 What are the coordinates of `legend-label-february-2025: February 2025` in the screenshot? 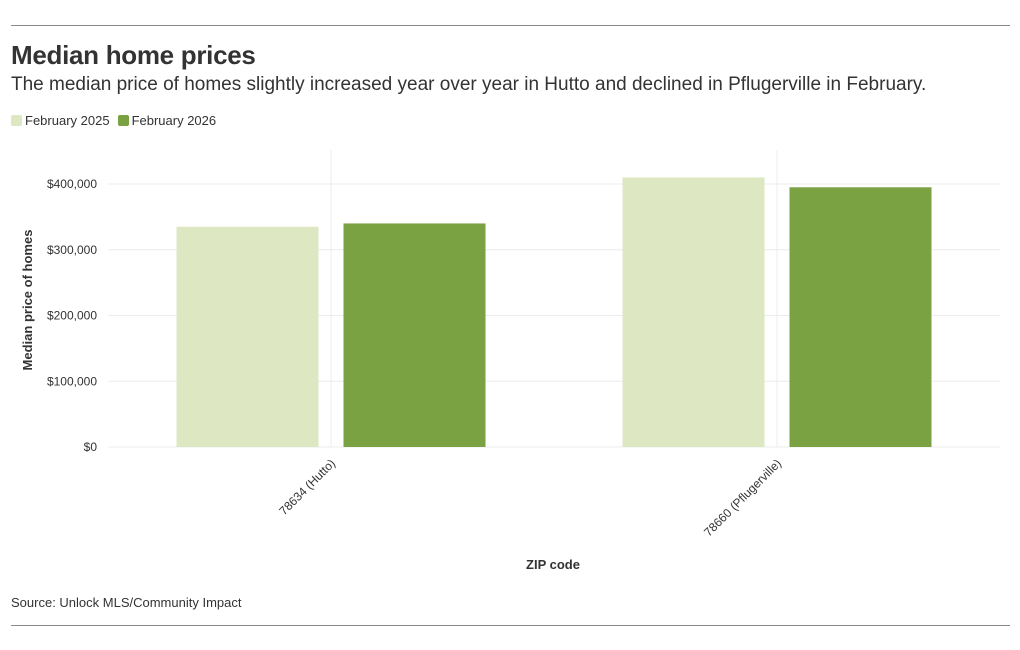 It's located at (67, 120).